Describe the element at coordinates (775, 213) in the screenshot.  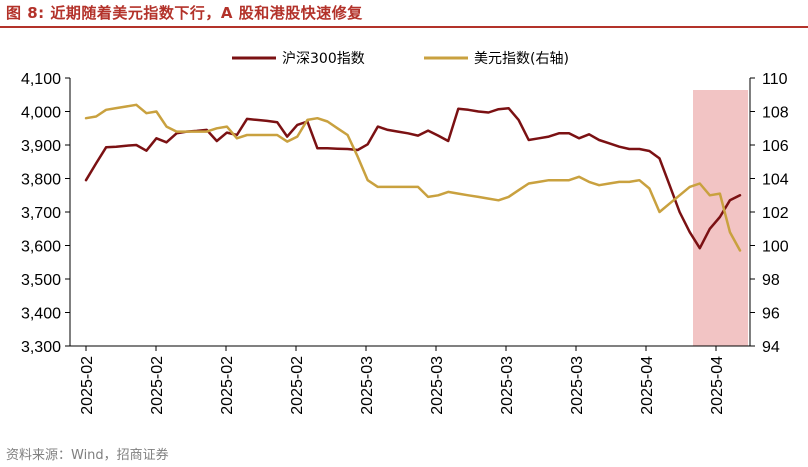
I see `right-tick-label: 102` at that location.